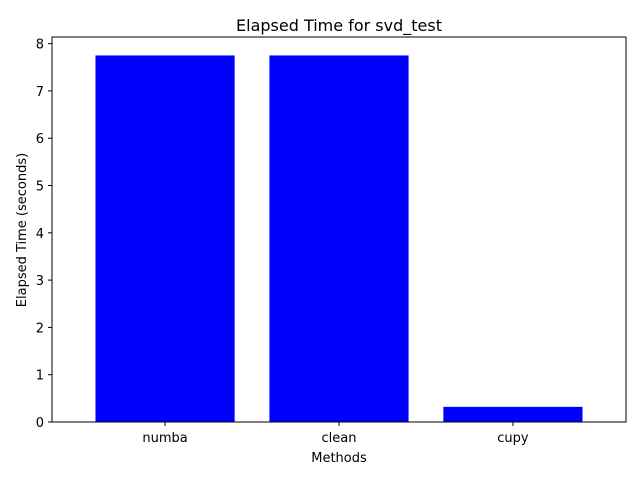 This screenshot has height=480, width=640. What do you see at coordinates (40, 234) in the screenshot?
I see `y-tick-label: 4` at bounding box center [40, 234].